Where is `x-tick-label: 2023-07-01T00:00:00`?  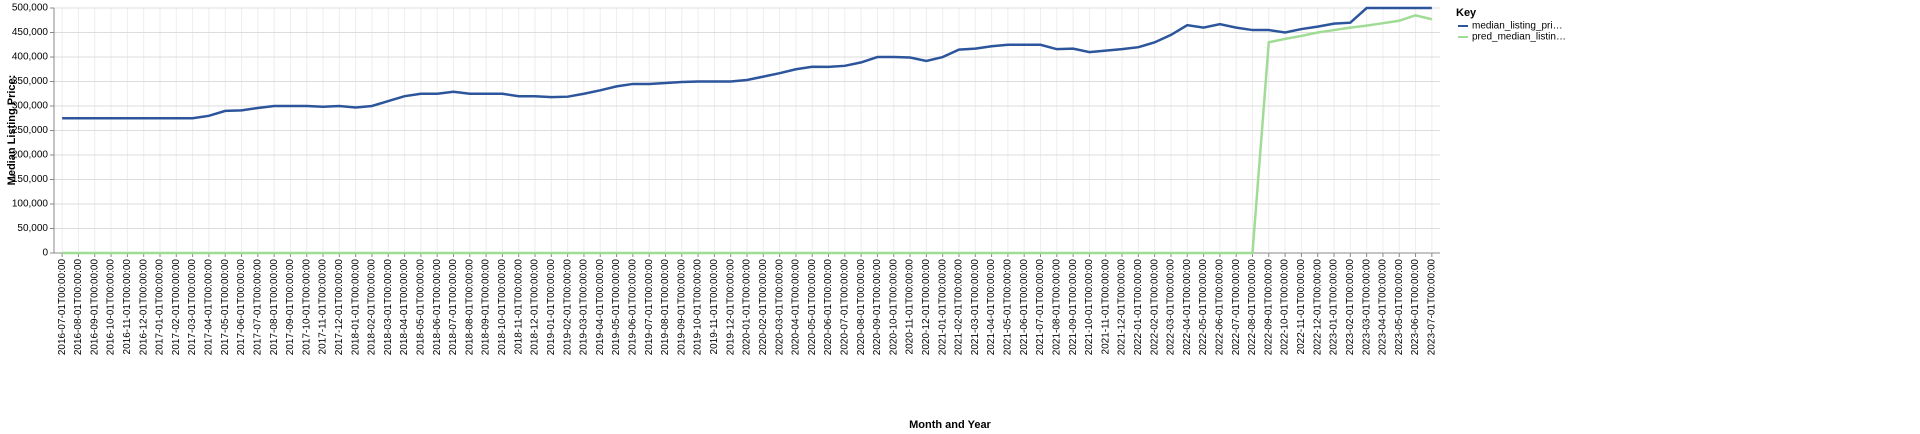 x-tick-label: 2023-07-01T00:00:00 is located at coordinates (1431, 307).